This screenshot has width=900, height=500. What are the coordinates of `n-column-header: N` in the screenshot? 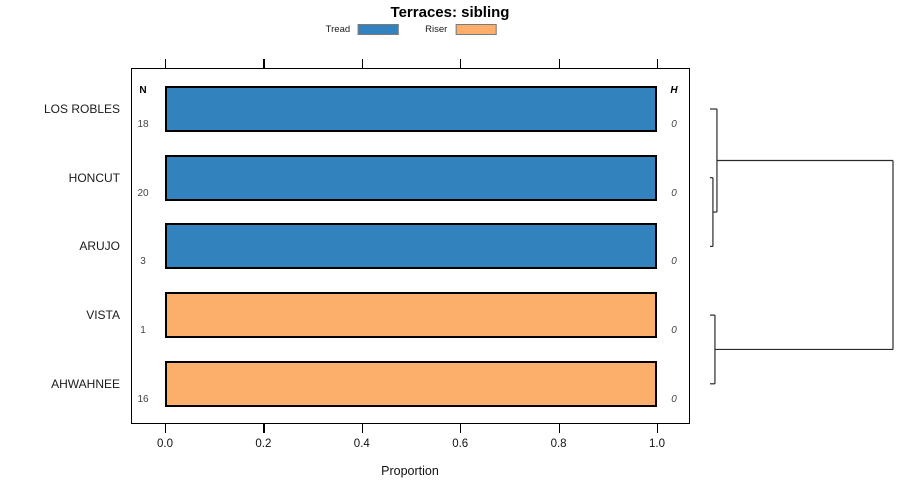 It's located at (143, 90).